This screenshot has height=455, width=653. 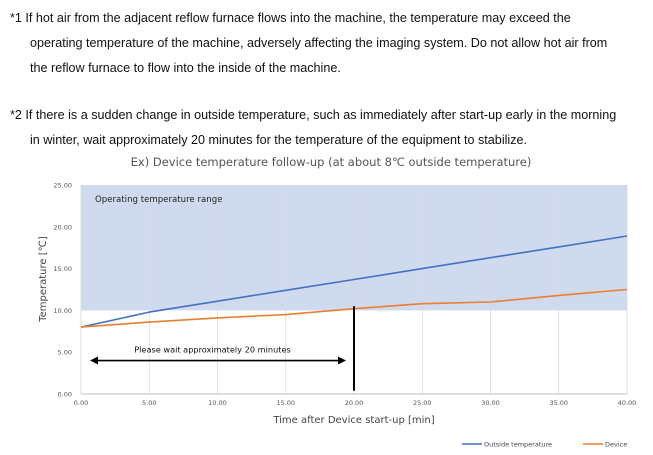 I want to click on legend: Outside temperature Device, so click(x=544, y=445).